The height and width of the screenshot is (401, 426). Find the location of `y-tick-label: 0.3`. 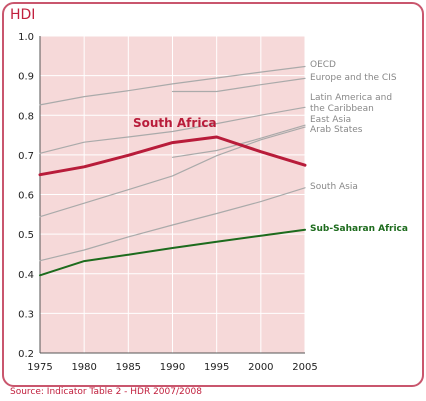

y-tick-label: 0.3 is located at coordinates (26, 314).